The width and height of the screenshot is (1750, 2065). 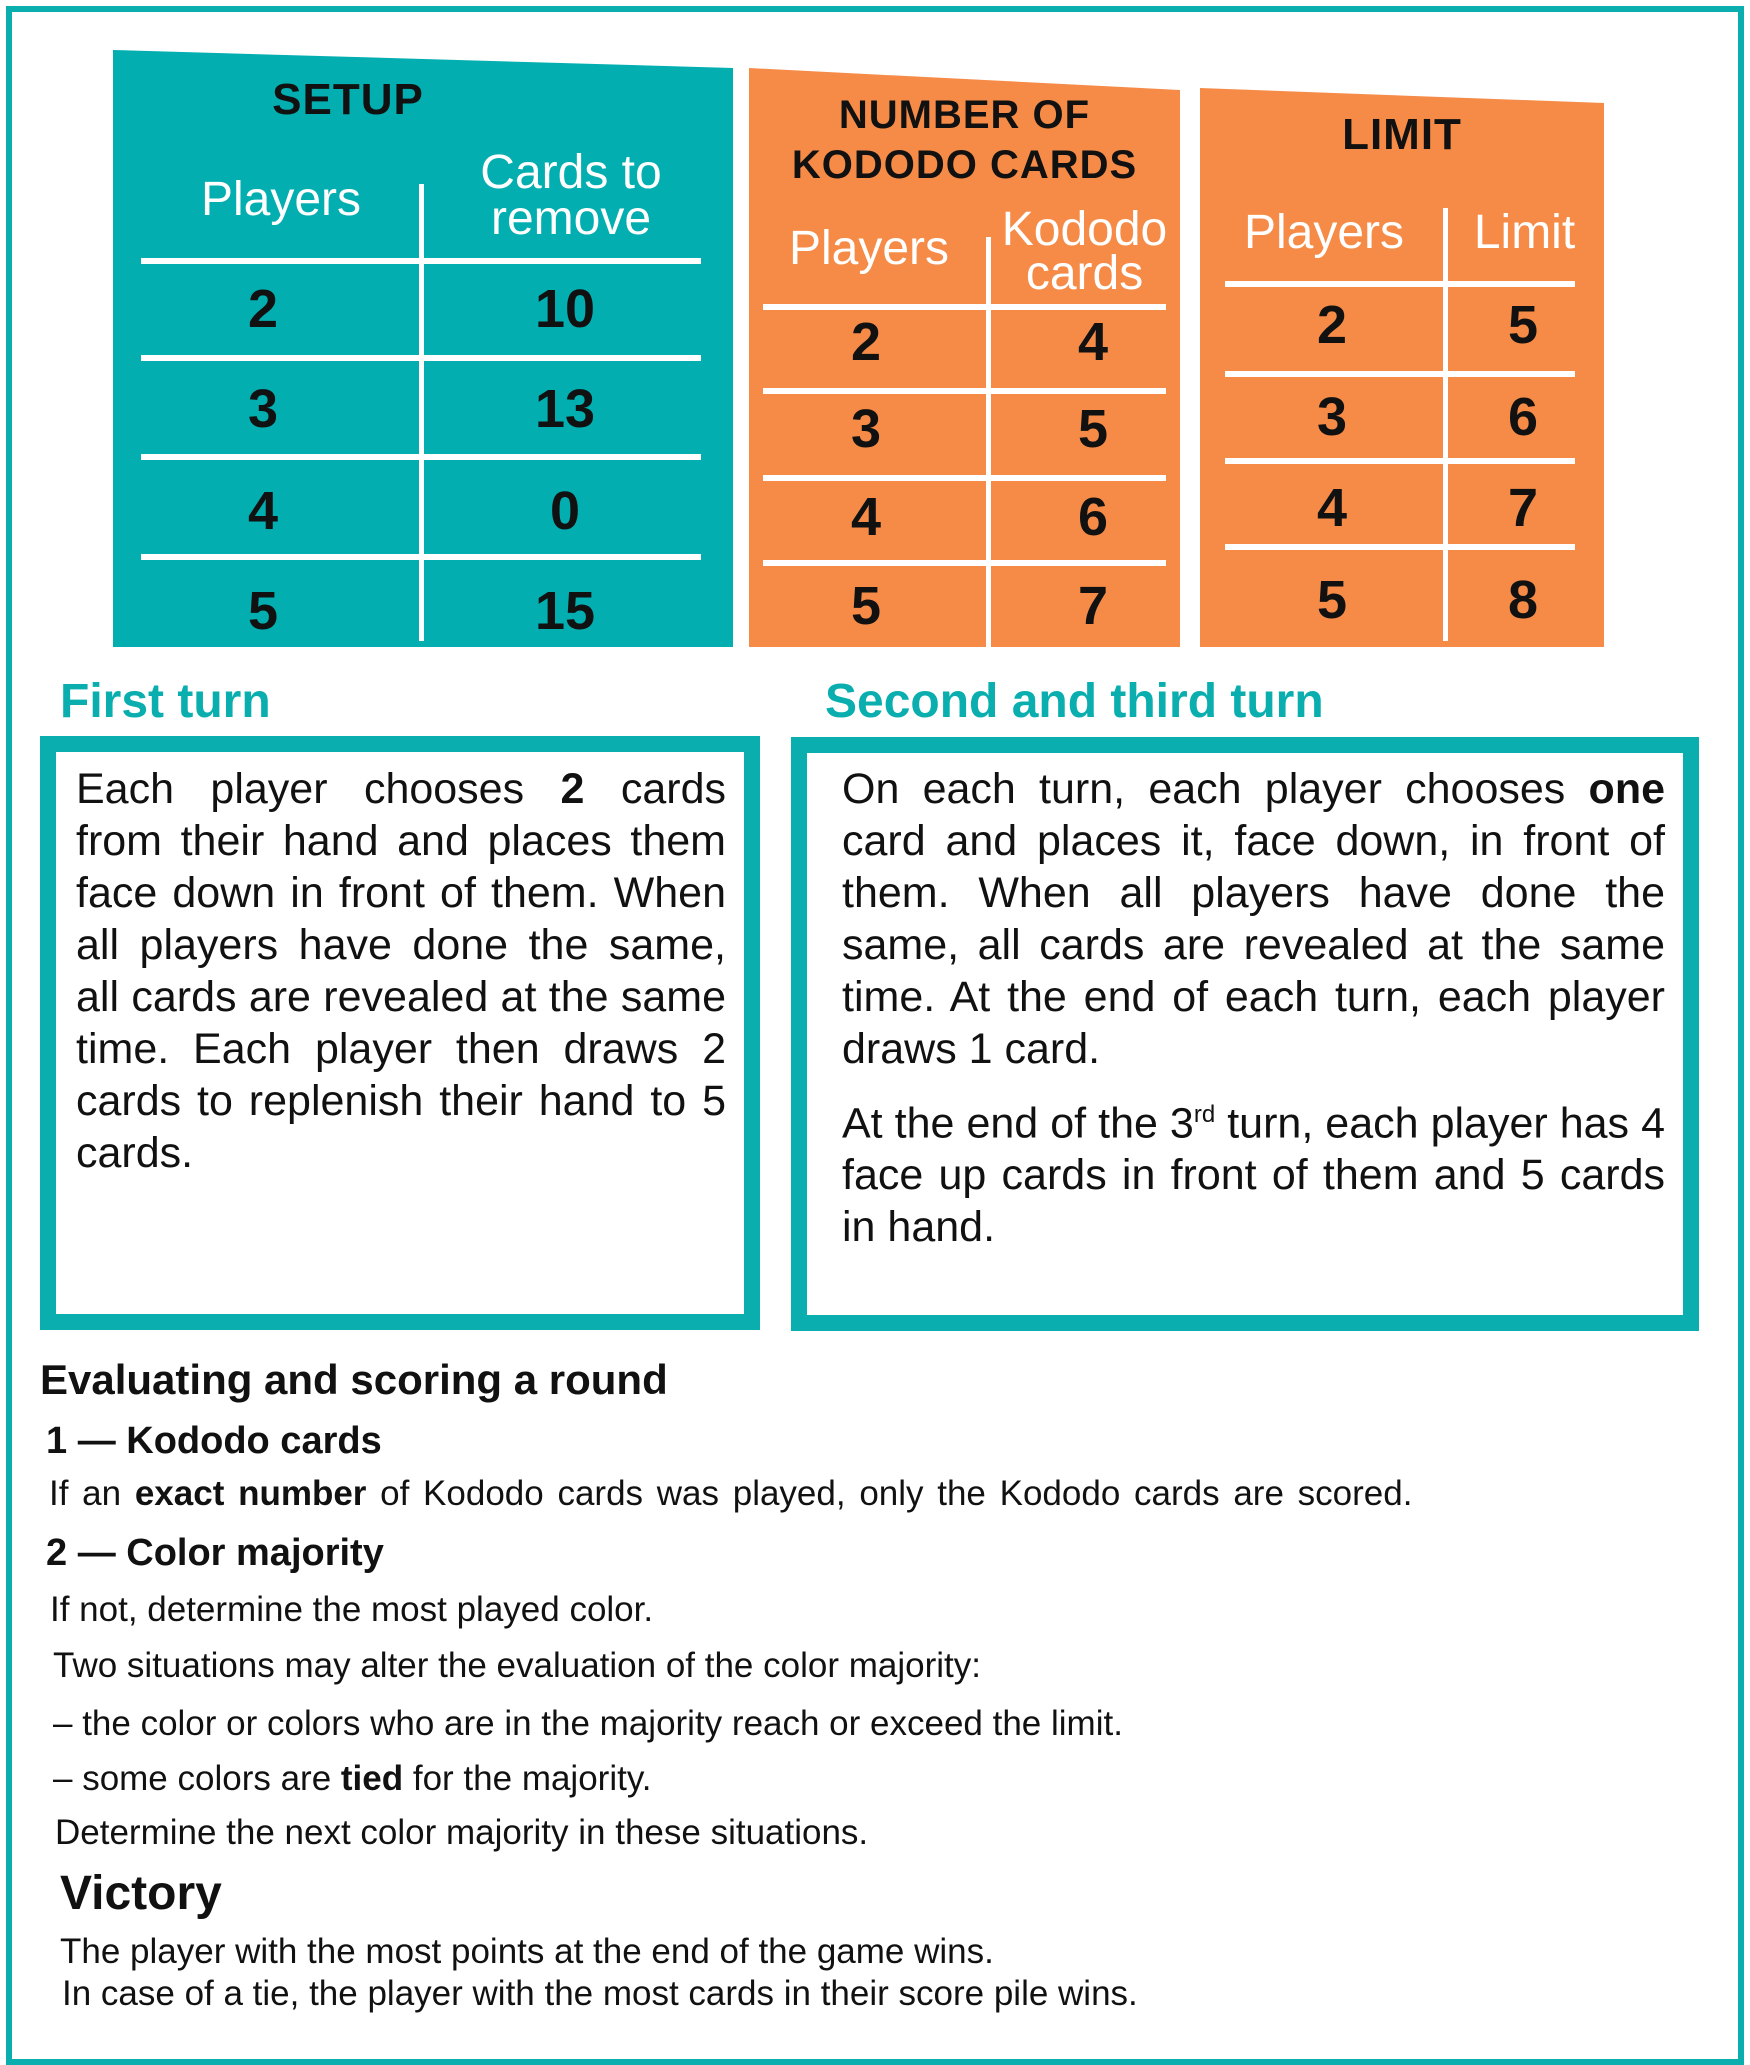 I want to click on superscript: rd, so click(x=1204, y=1114).